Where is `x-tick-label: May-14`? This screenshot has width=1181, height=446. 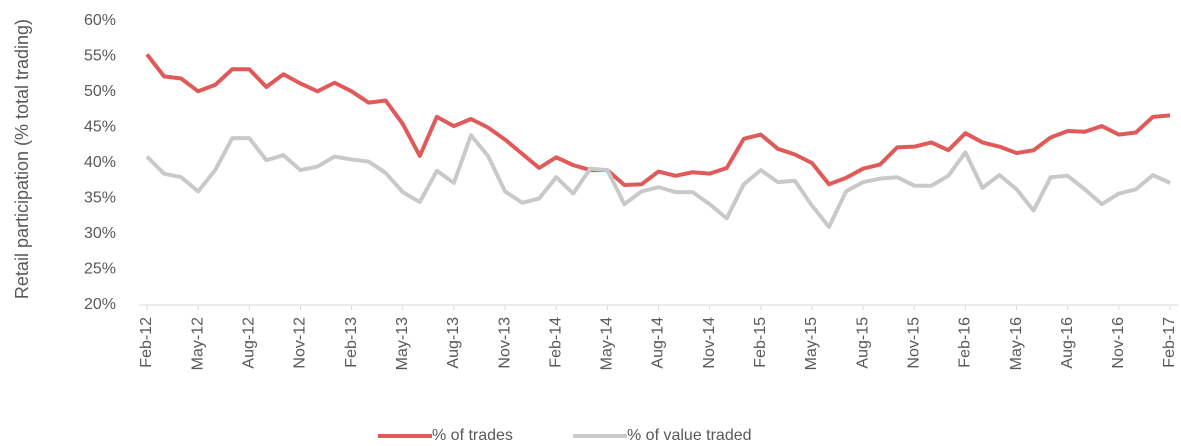
x-tick-label: May-14 is located at coordinates (607, 343).